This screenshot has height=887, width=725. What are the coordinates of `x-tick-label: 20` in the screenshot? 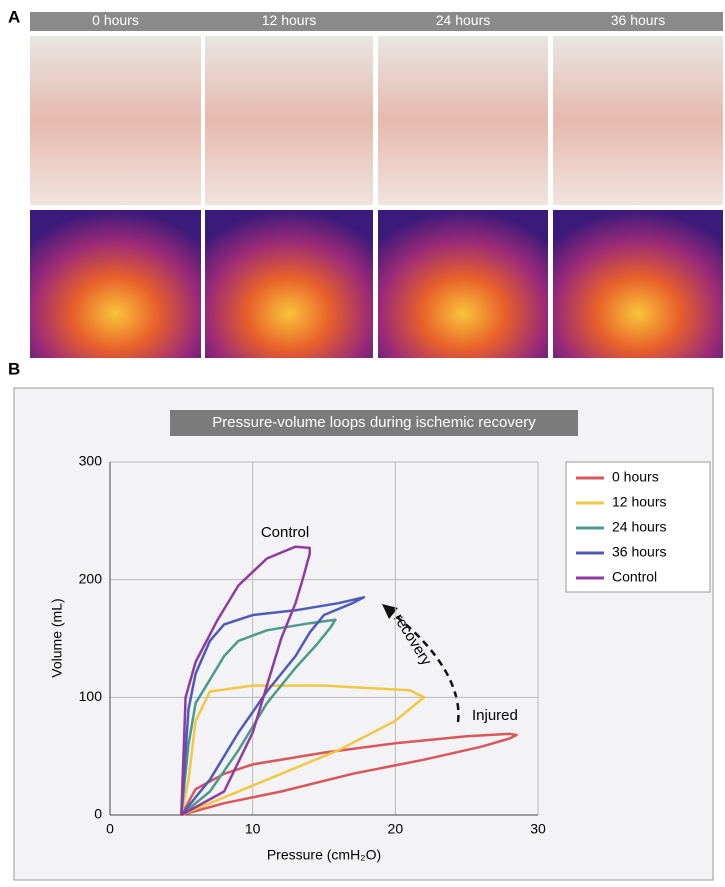 It's located at (396, 829).